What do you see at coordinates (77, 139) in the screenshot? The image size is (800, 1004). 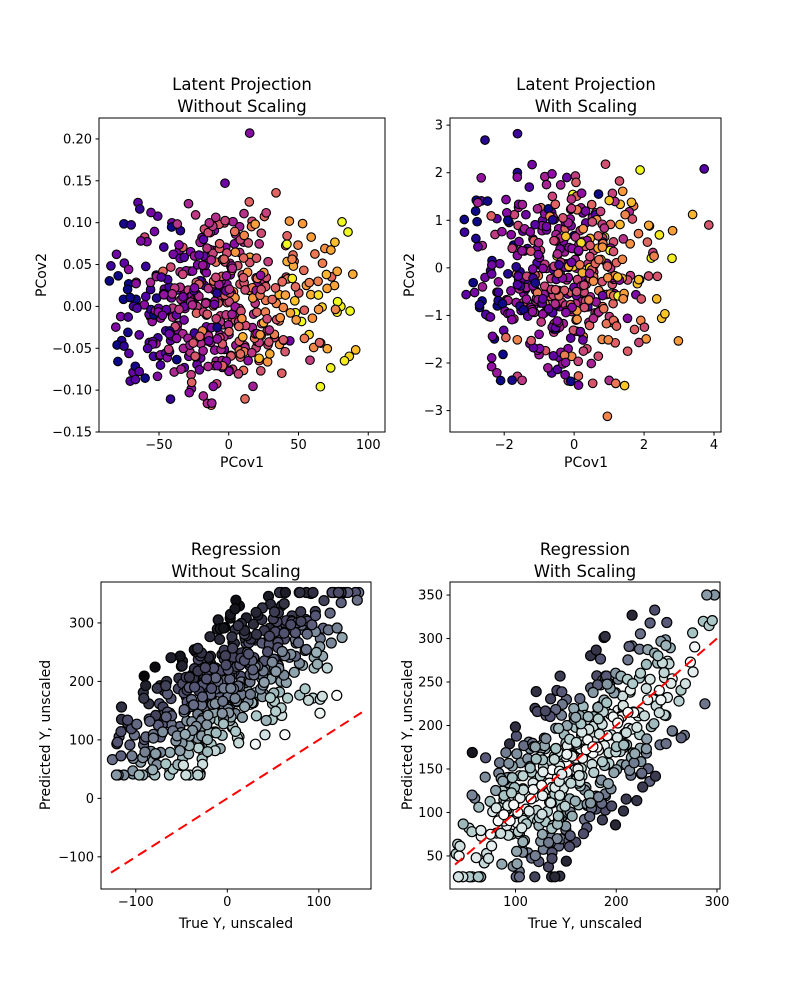 I see `y-tick-label: 0.20` at bounding box center [77, 139].